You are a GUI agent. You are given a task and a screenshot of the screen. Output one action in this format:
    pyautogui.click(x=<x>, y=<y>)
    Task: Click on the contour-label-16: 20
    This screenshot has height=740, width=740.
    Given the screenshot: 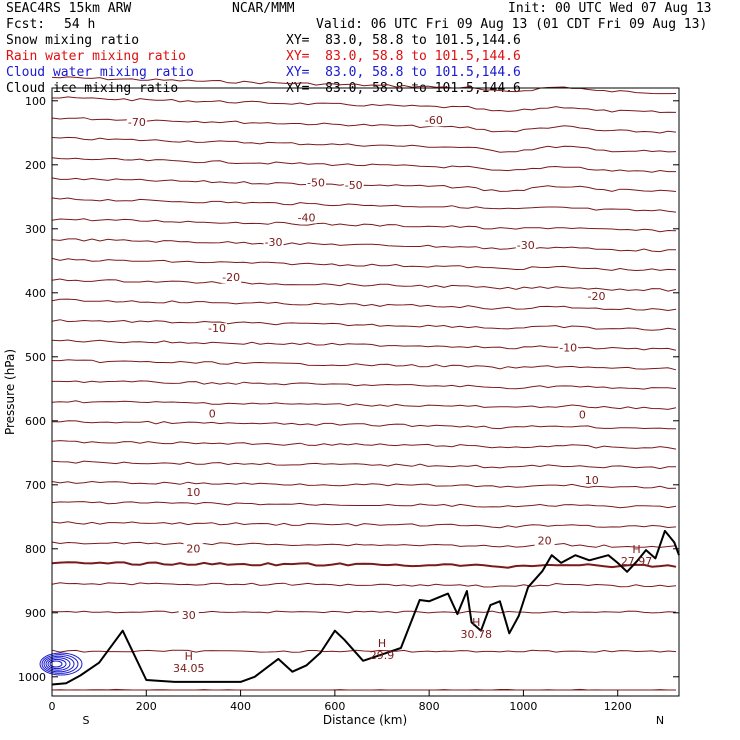 What is the action you would take?
    pyautogui.click(x=545, y=541)
    